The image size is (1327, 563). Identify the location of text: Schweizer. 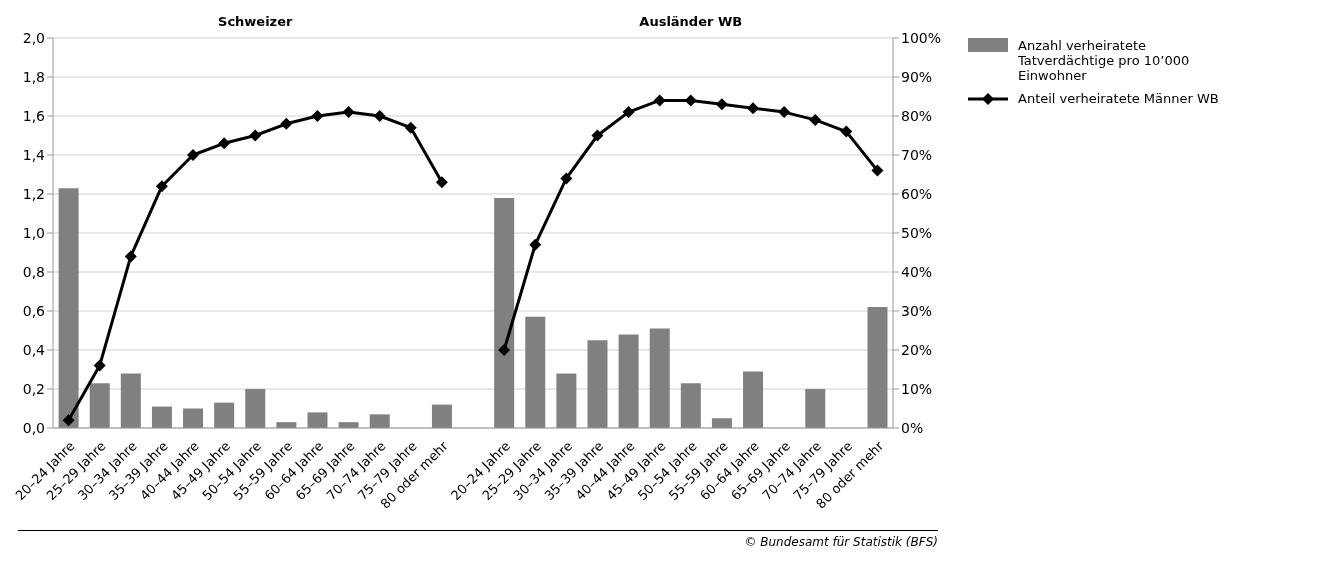
(255, 21).